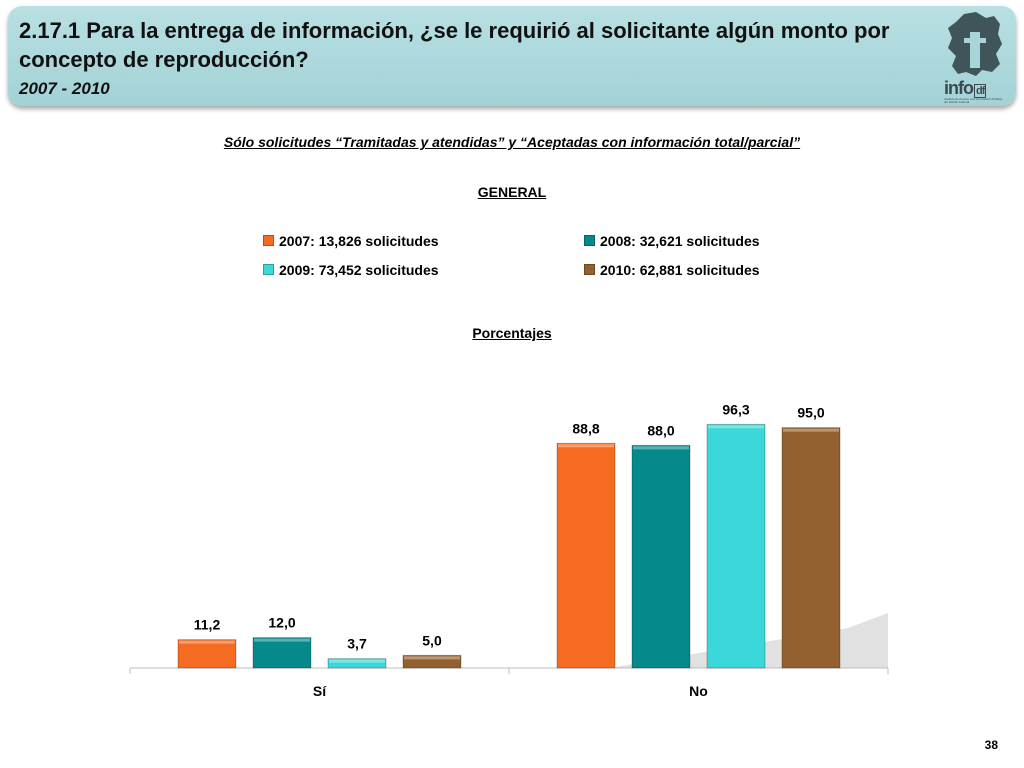  Describe the element at coordinates (282, 653) in the screenshot. I see `bar-Sí-1` at that location.